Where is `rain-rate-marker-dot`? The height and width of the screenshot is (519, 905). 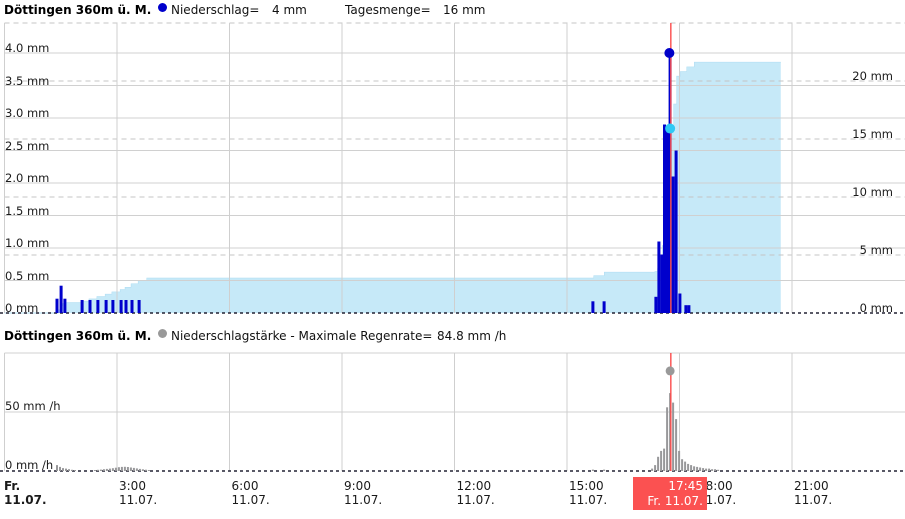
rain-rate-marker-dot is located at coordinates (670, 371).